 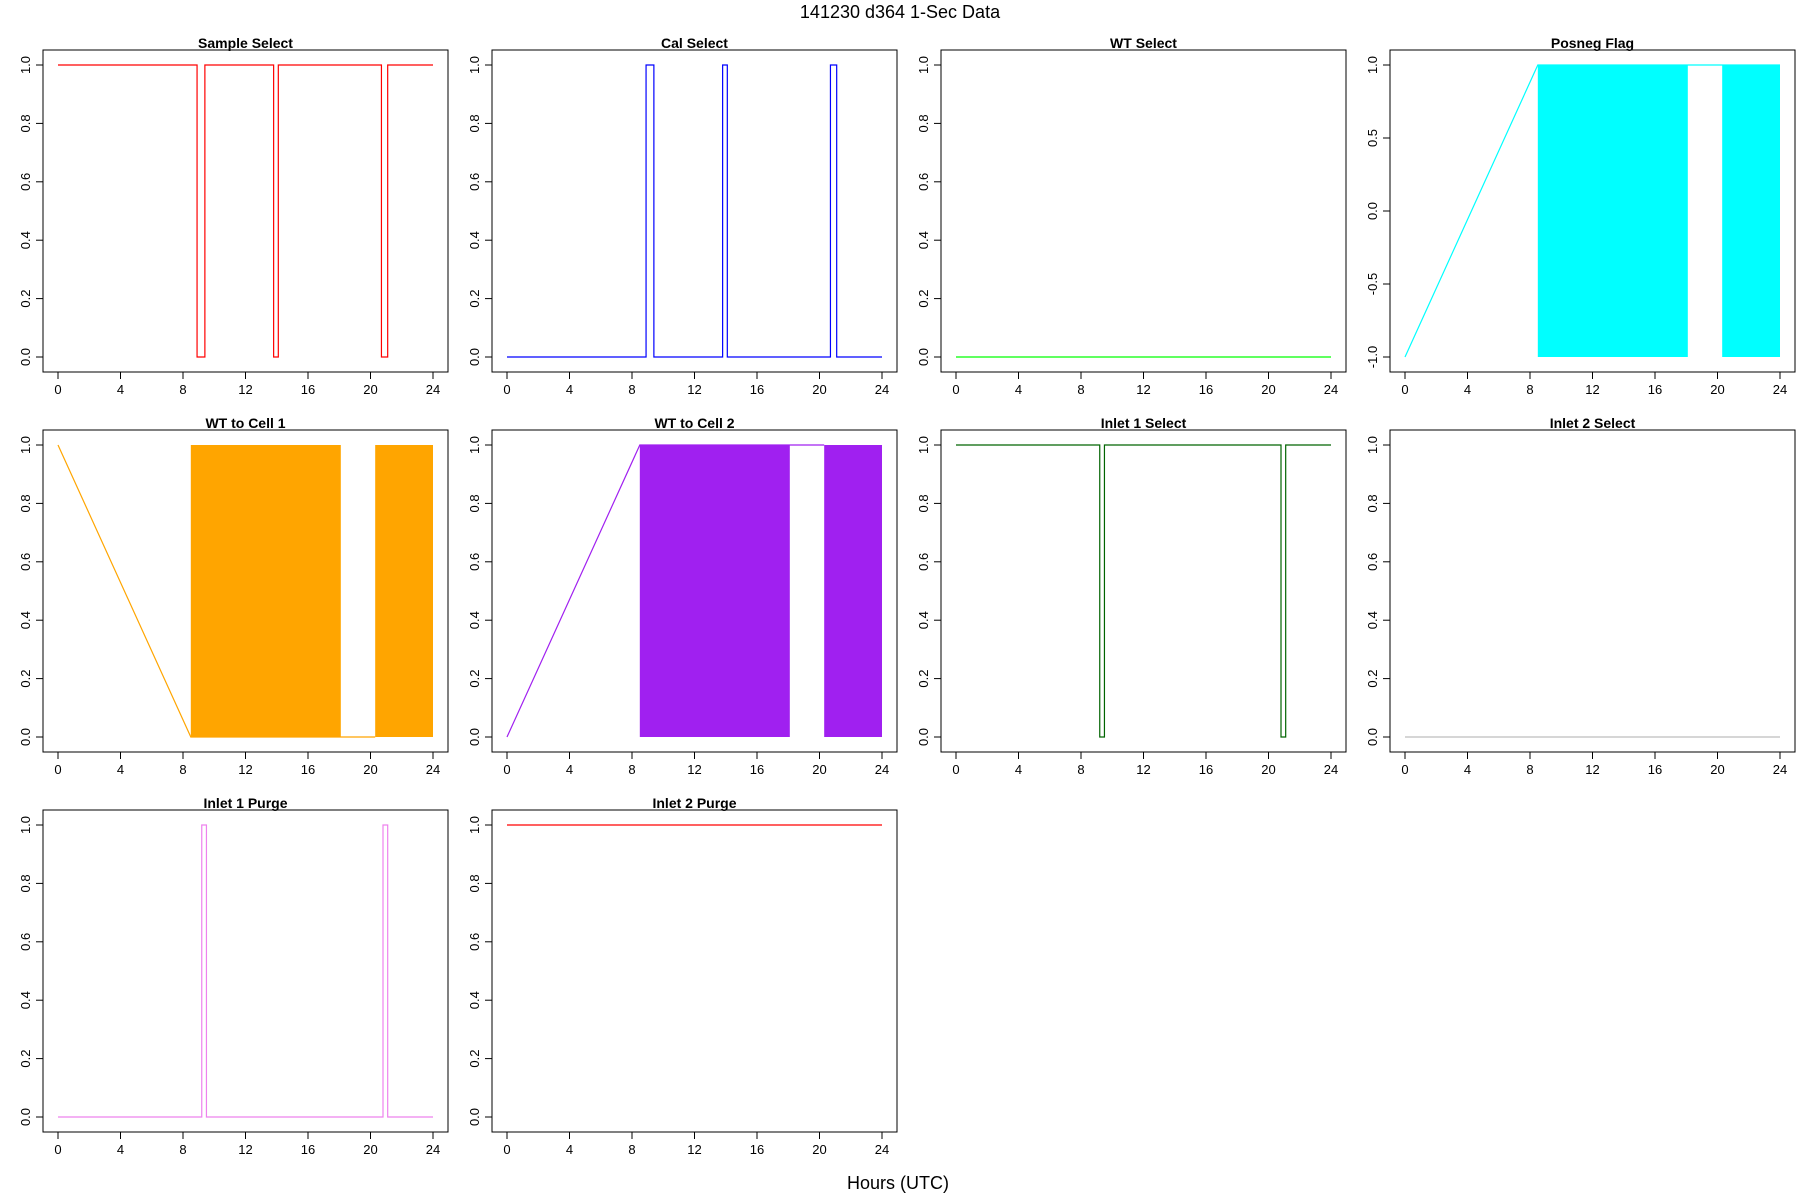 I want to click on panel-title: Sample Select, so click(x=245, y=43).